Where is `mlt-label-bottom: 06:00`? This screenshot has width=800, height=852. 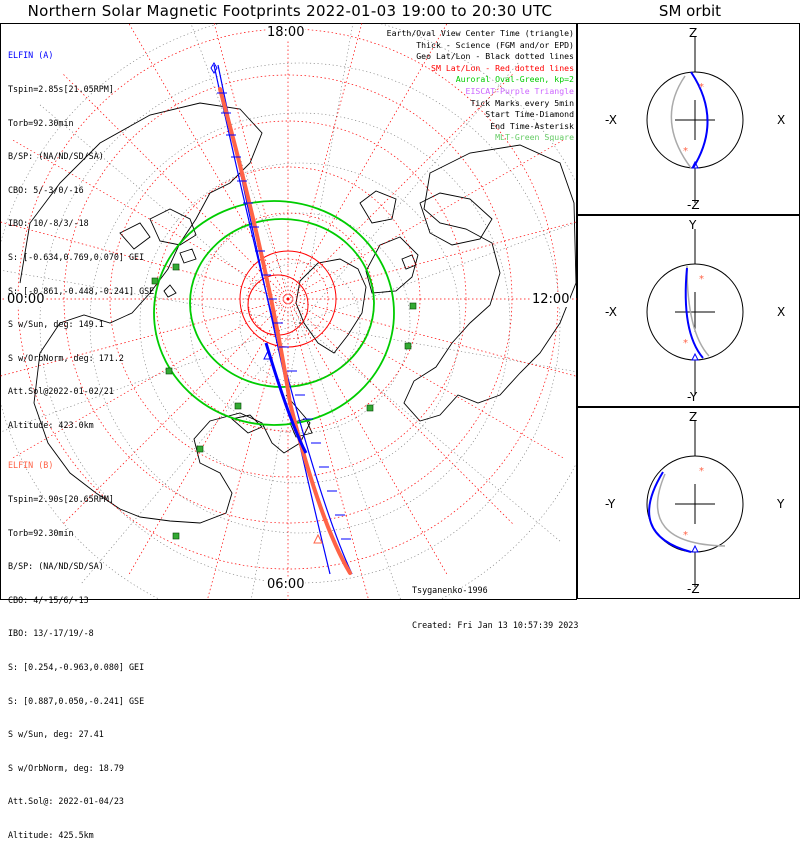
mlt-label-bottom: 06:00 is located at coordinates (286, 584).